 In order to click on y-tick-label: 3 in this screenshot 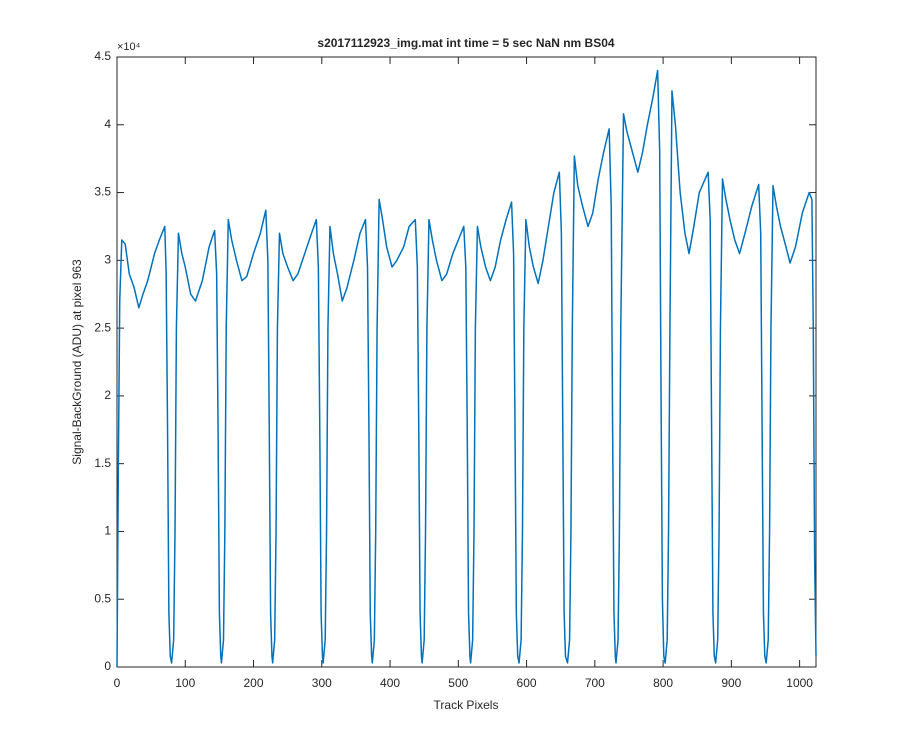, I will do `click(107, 260)`.